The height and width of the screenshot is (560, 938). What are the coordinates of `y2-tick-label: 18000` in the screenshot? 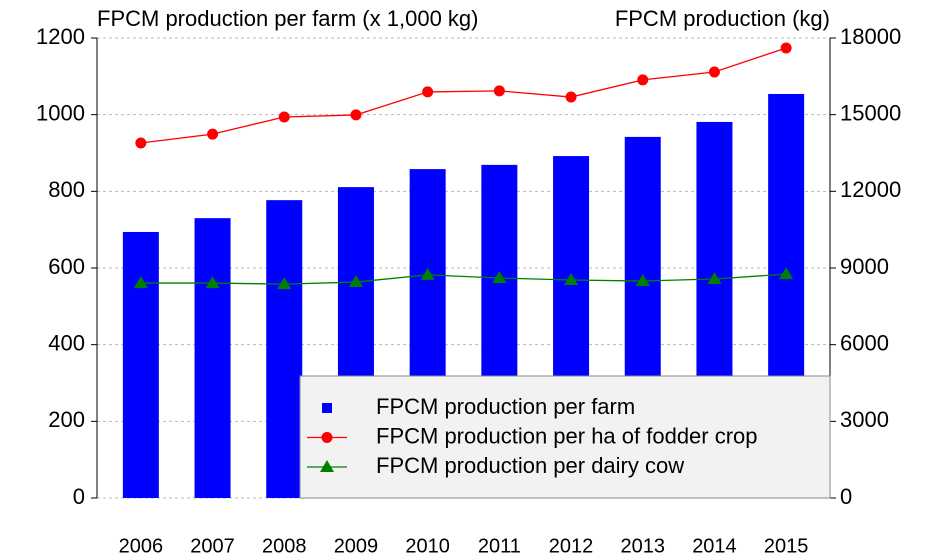 It's located at (870, 36).